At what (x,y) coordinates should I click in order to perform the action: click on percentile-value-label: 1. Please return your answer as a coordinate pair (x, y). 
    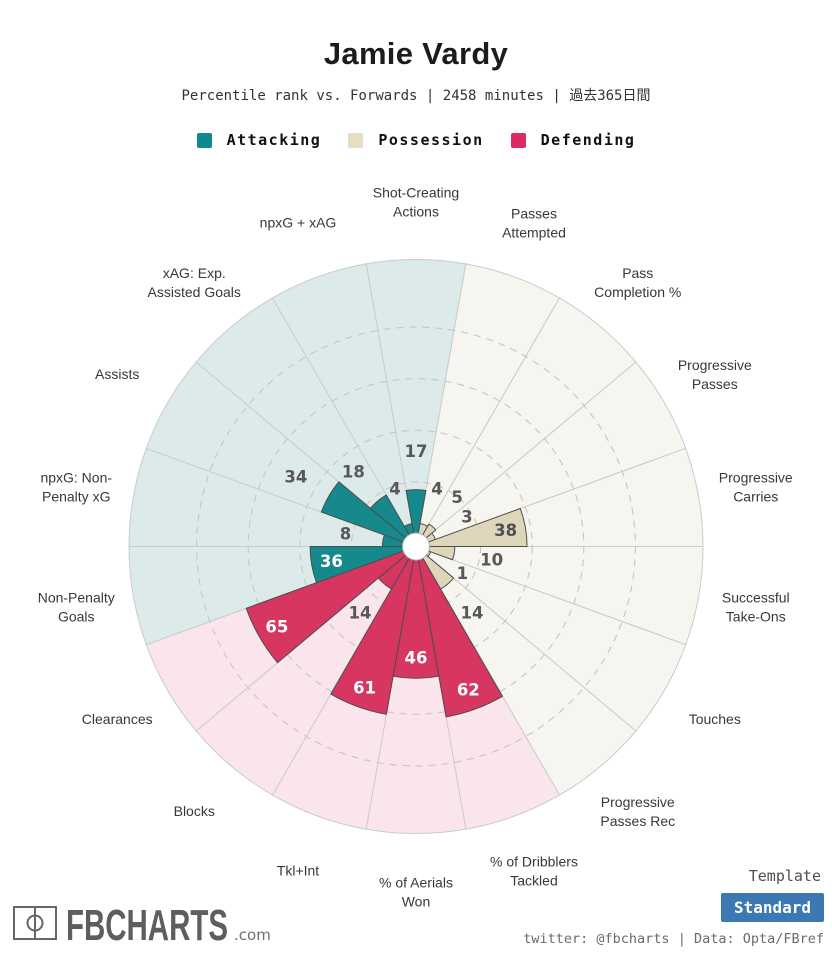
    Looking at the image, I should click on (462, 573).